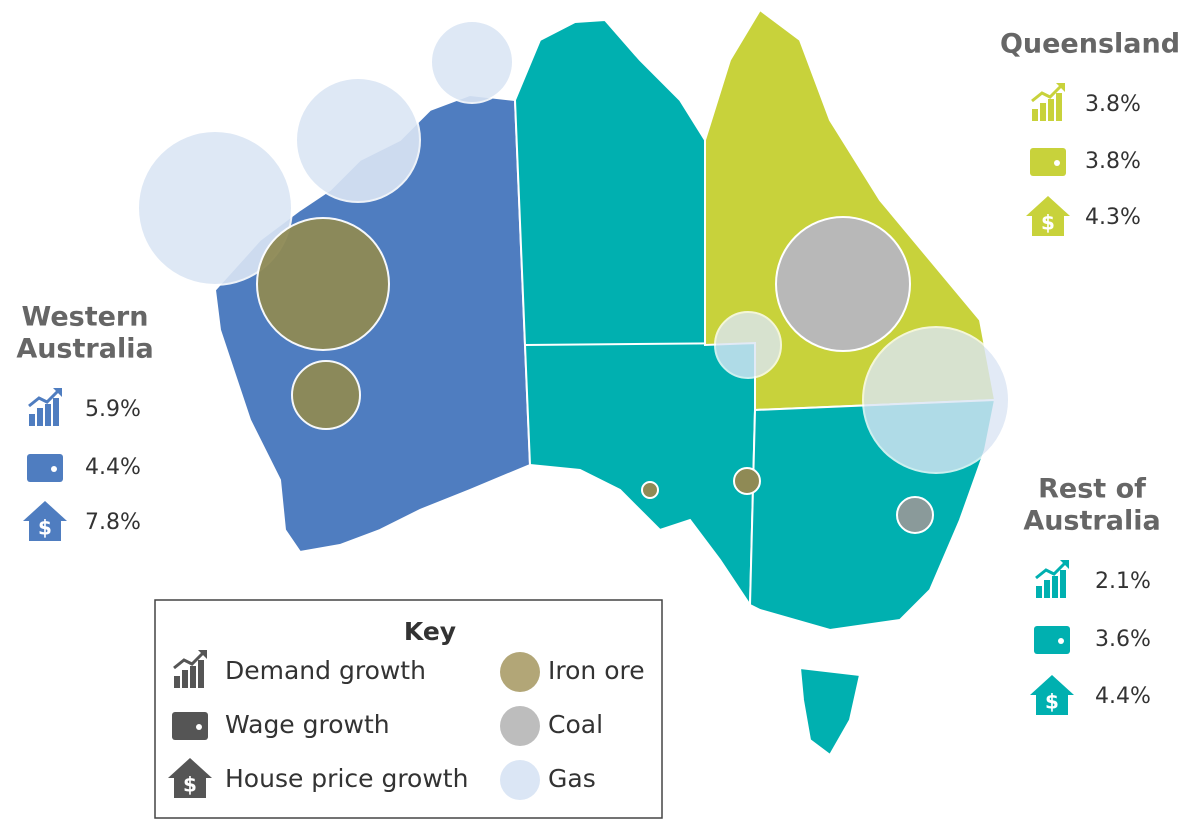 The width and height of the screenshot is (1184, 820). What do you see at coordinates (1123, 581) in the screenshot?
I see `region-value: 2.1%` at bounding box center [1123, 581].